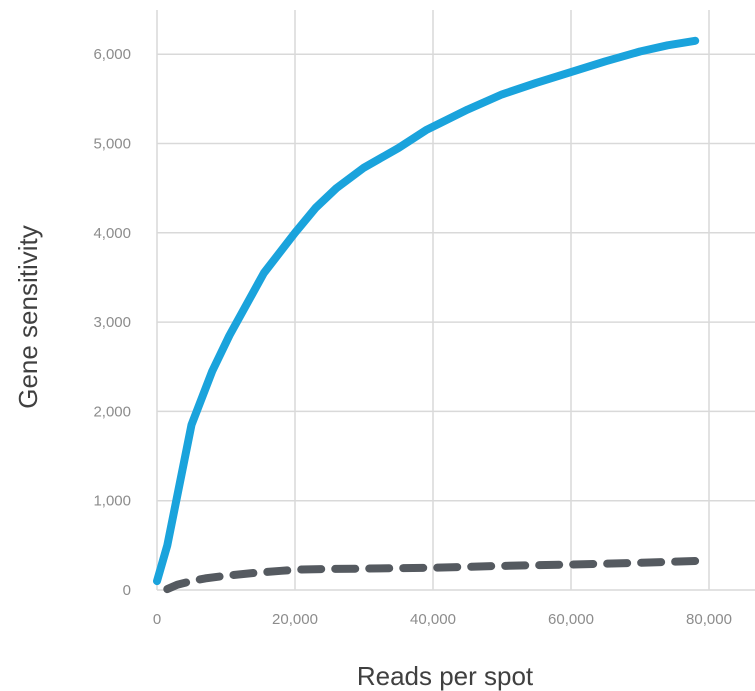 The image size is (755, 691). I want to click on y-tick-label: 2,000, so click(112, 411).